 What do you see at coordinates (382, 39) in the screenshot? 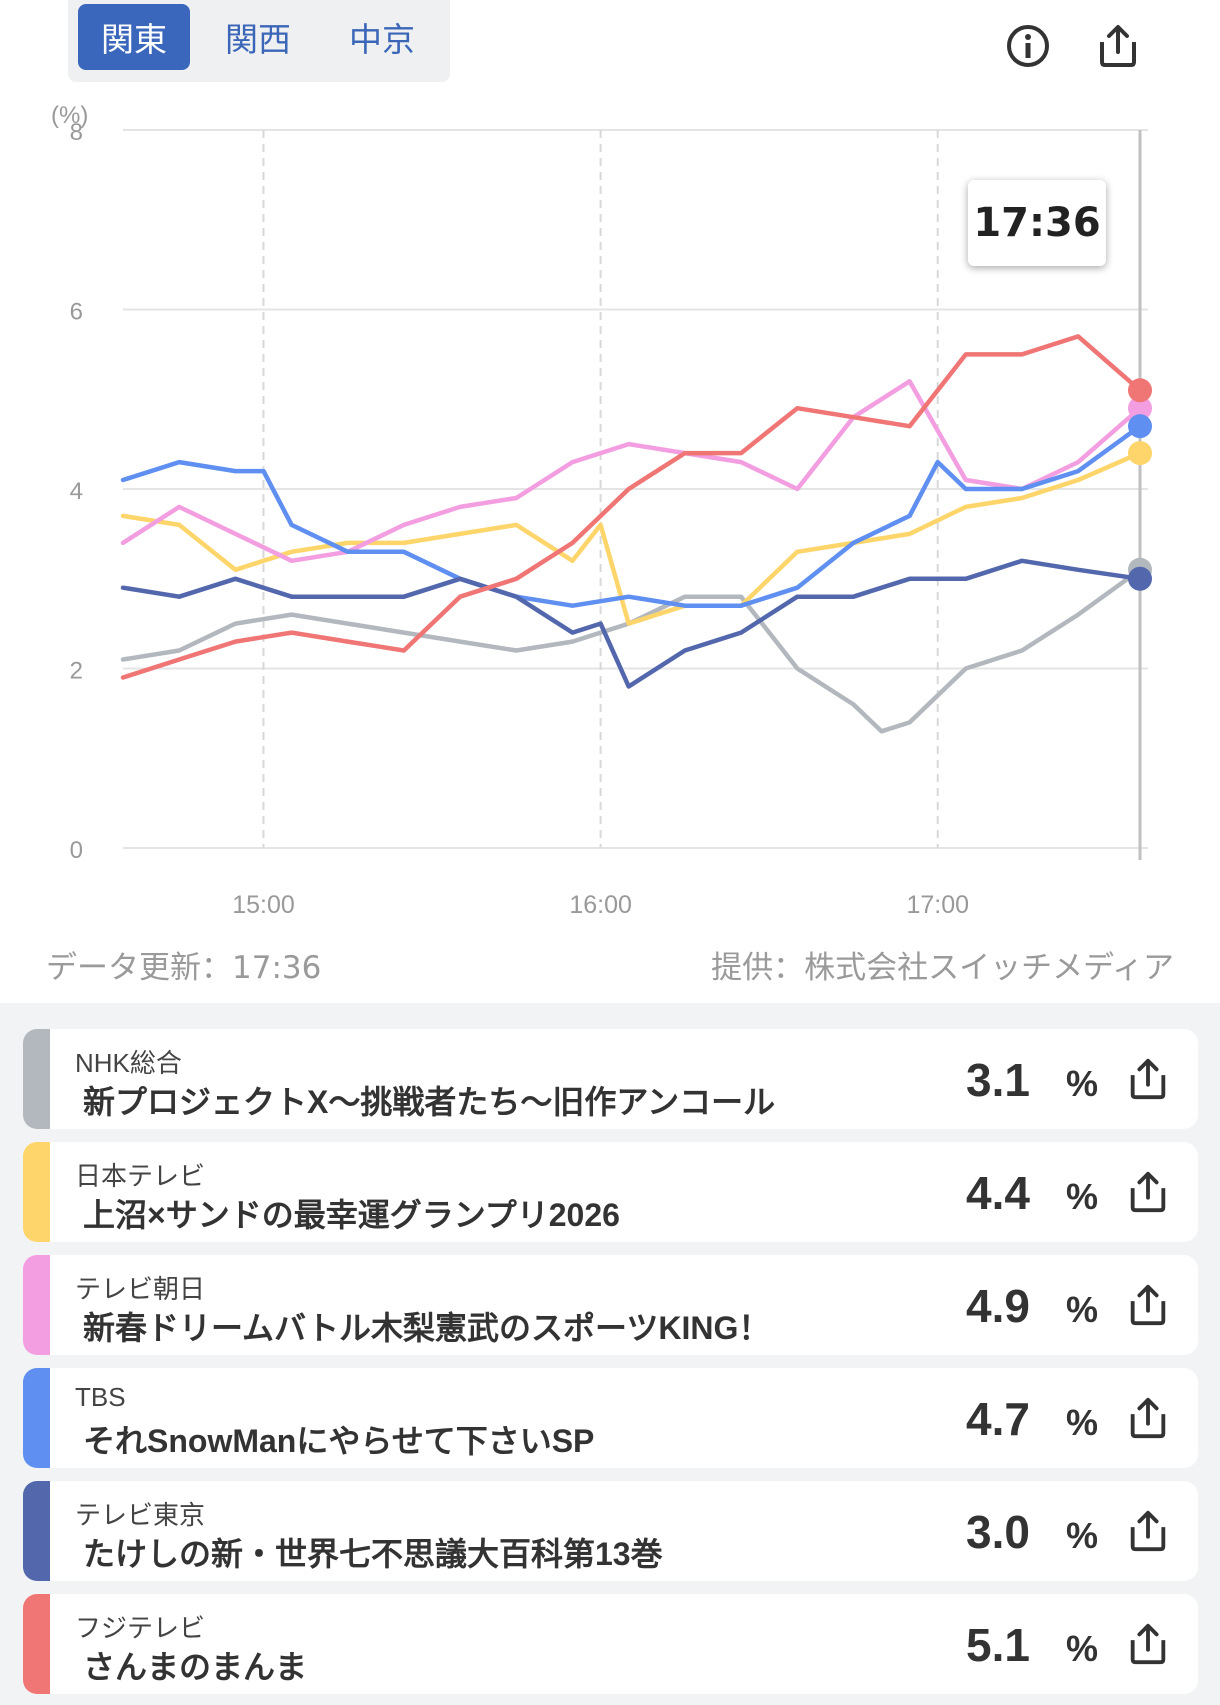
I see `tab-chukyo: 中京` at bounding box center [382, 39].